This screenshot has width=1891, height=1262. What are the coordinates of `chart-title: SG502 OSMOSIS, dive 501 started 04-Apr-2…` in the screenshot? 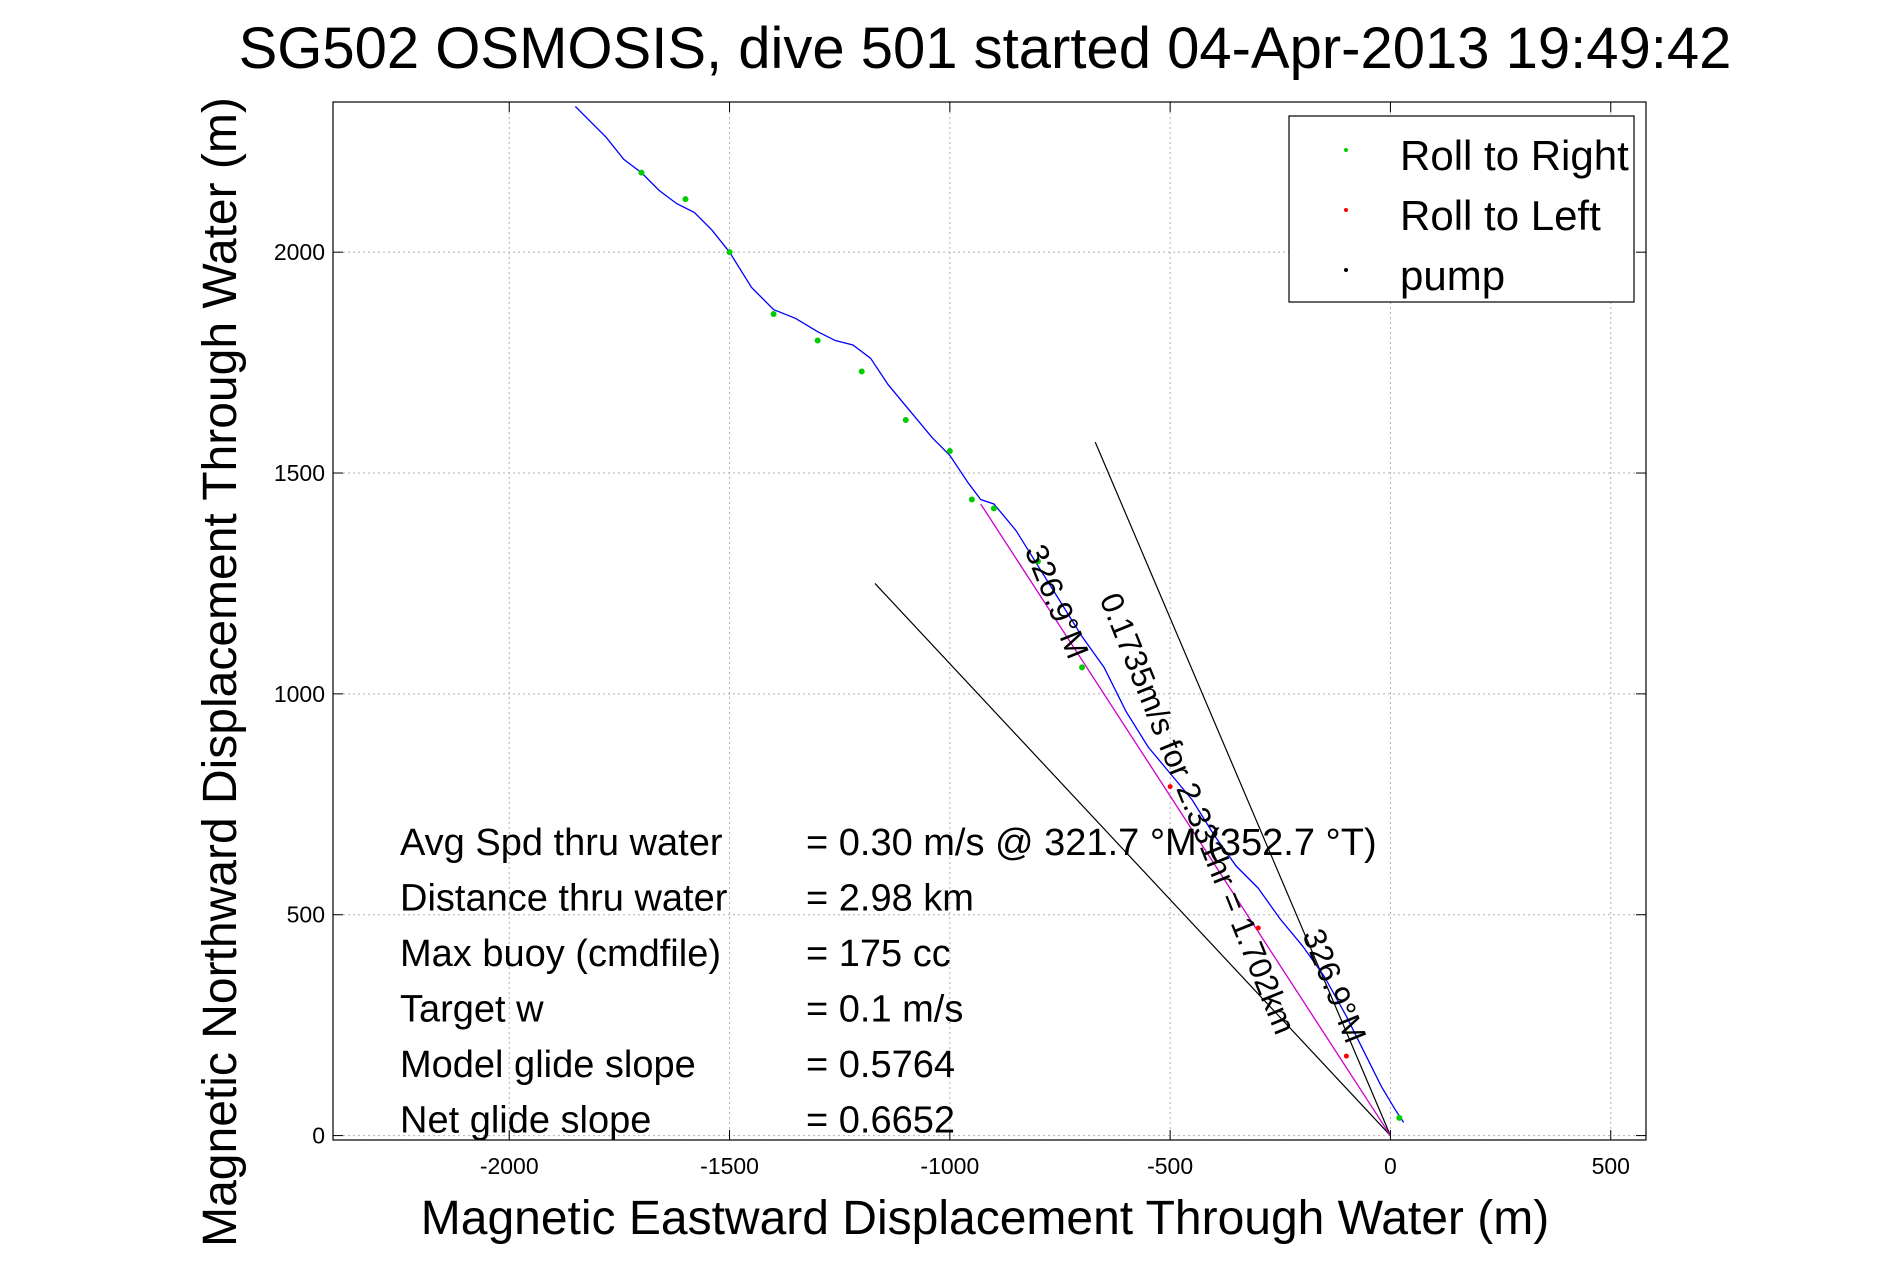 It's located at (985, 48).